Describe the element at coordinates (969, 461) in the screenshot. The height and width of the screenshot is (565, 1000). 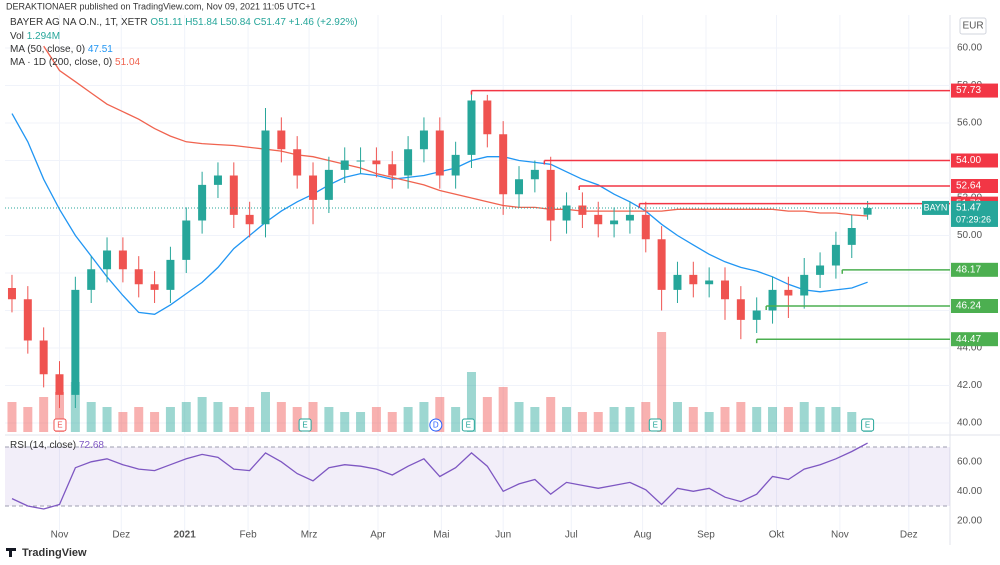
I see `rsi-tick-label: 60.00` at that location.